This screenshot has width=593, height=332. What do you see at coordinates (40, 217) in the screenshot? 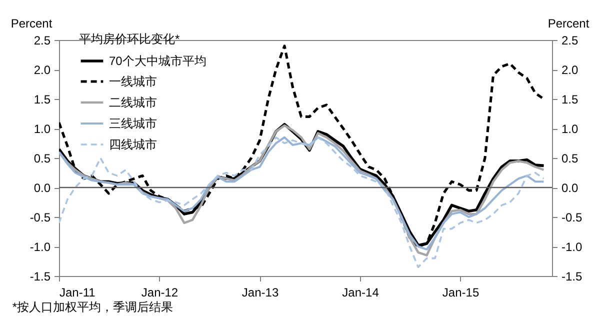
I see `y-tick-label: -0.5` at bounding box center [40, 217].